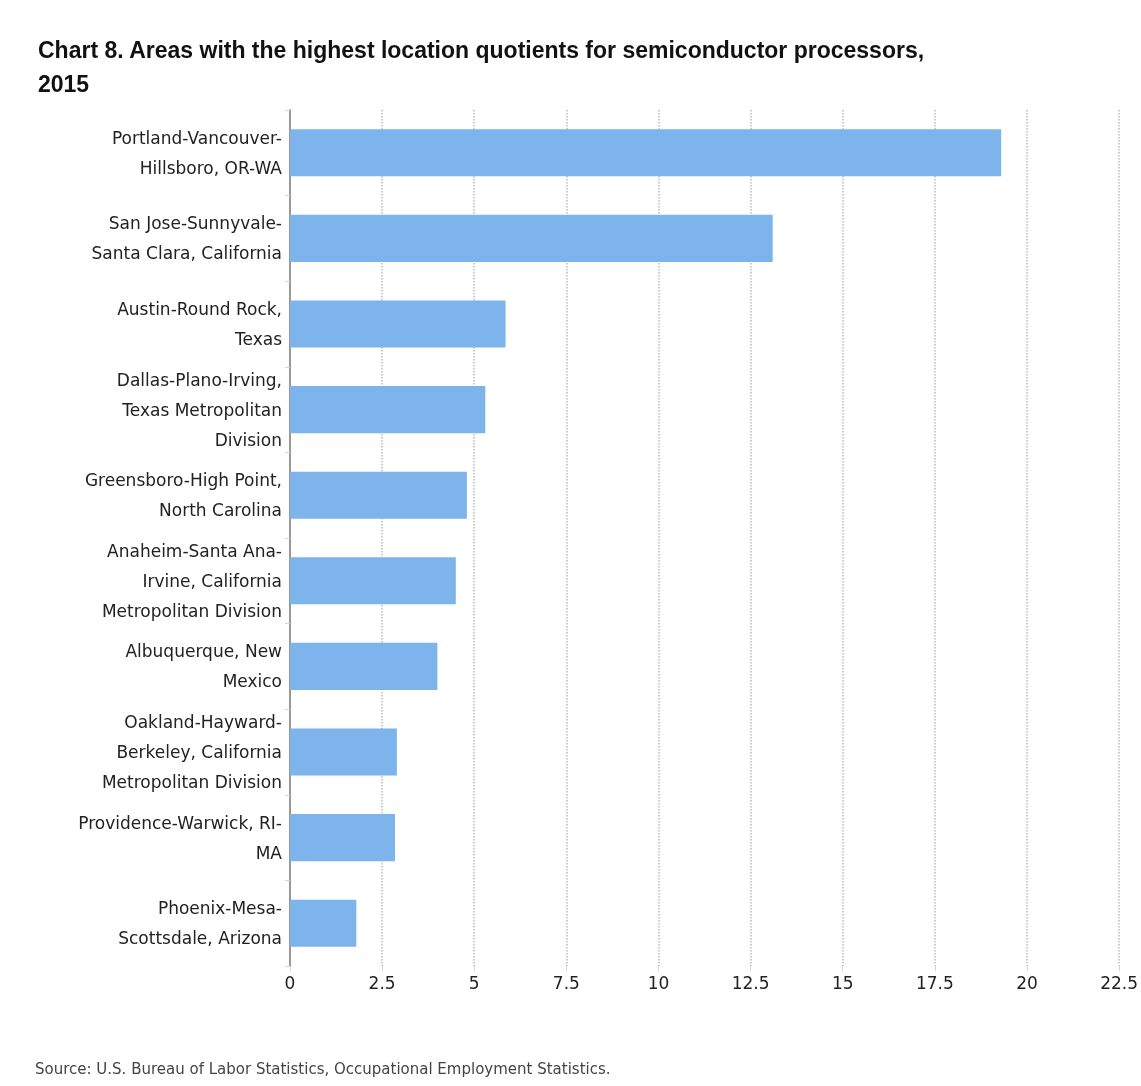 This screenshot has height=1086, width=1141. What do you see at coordinates (200, 324) in the screenshot?
I see `y-tick-label: Austin-Round Rock, Texas` at bounding box center [200, 324].